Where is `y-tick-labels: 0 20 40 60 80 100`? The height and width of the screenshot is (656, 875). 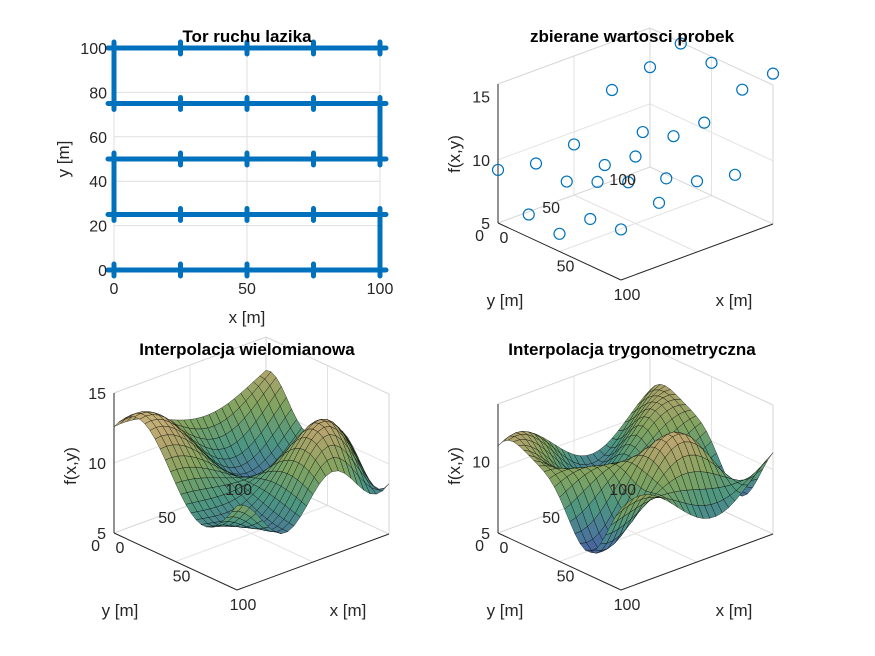
y-tick-labels: 0 20 40 60 80 100 is located at coordinates (93, 160).